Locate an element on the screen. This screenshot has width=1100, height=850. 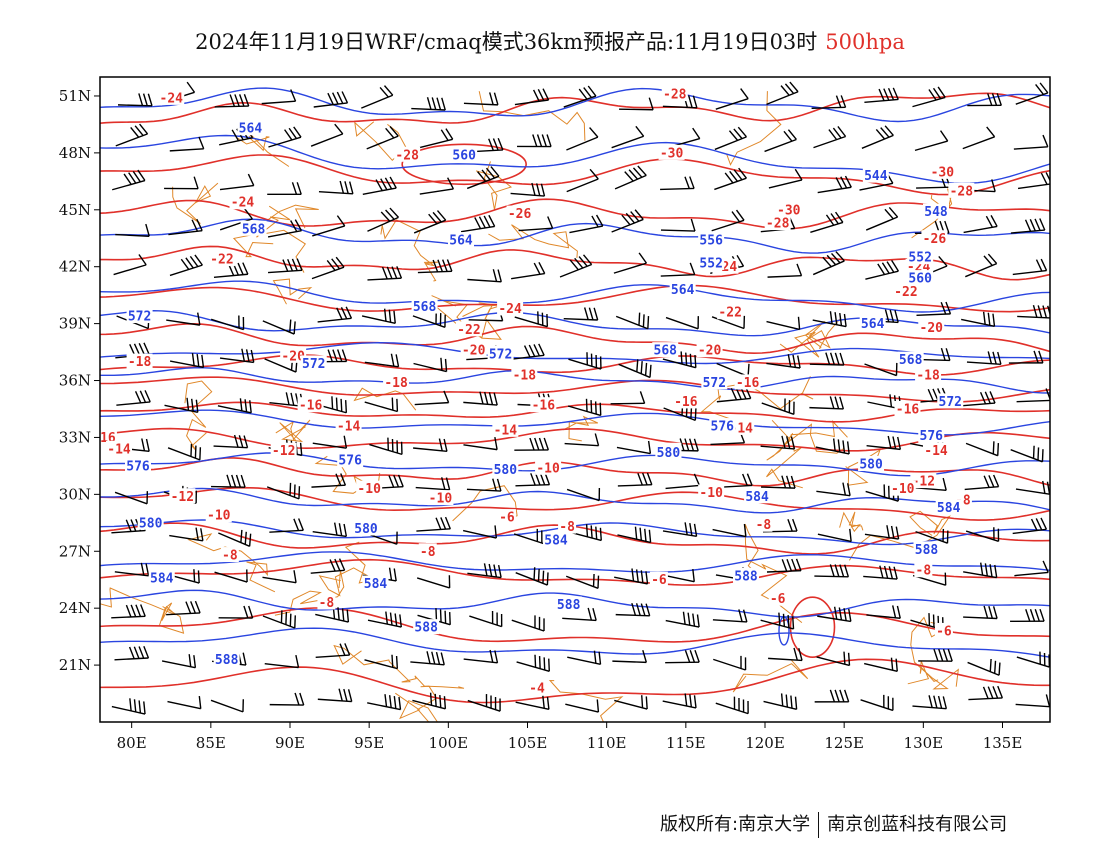
lat-tick-label: 42N is located at coordinates (75, 267).